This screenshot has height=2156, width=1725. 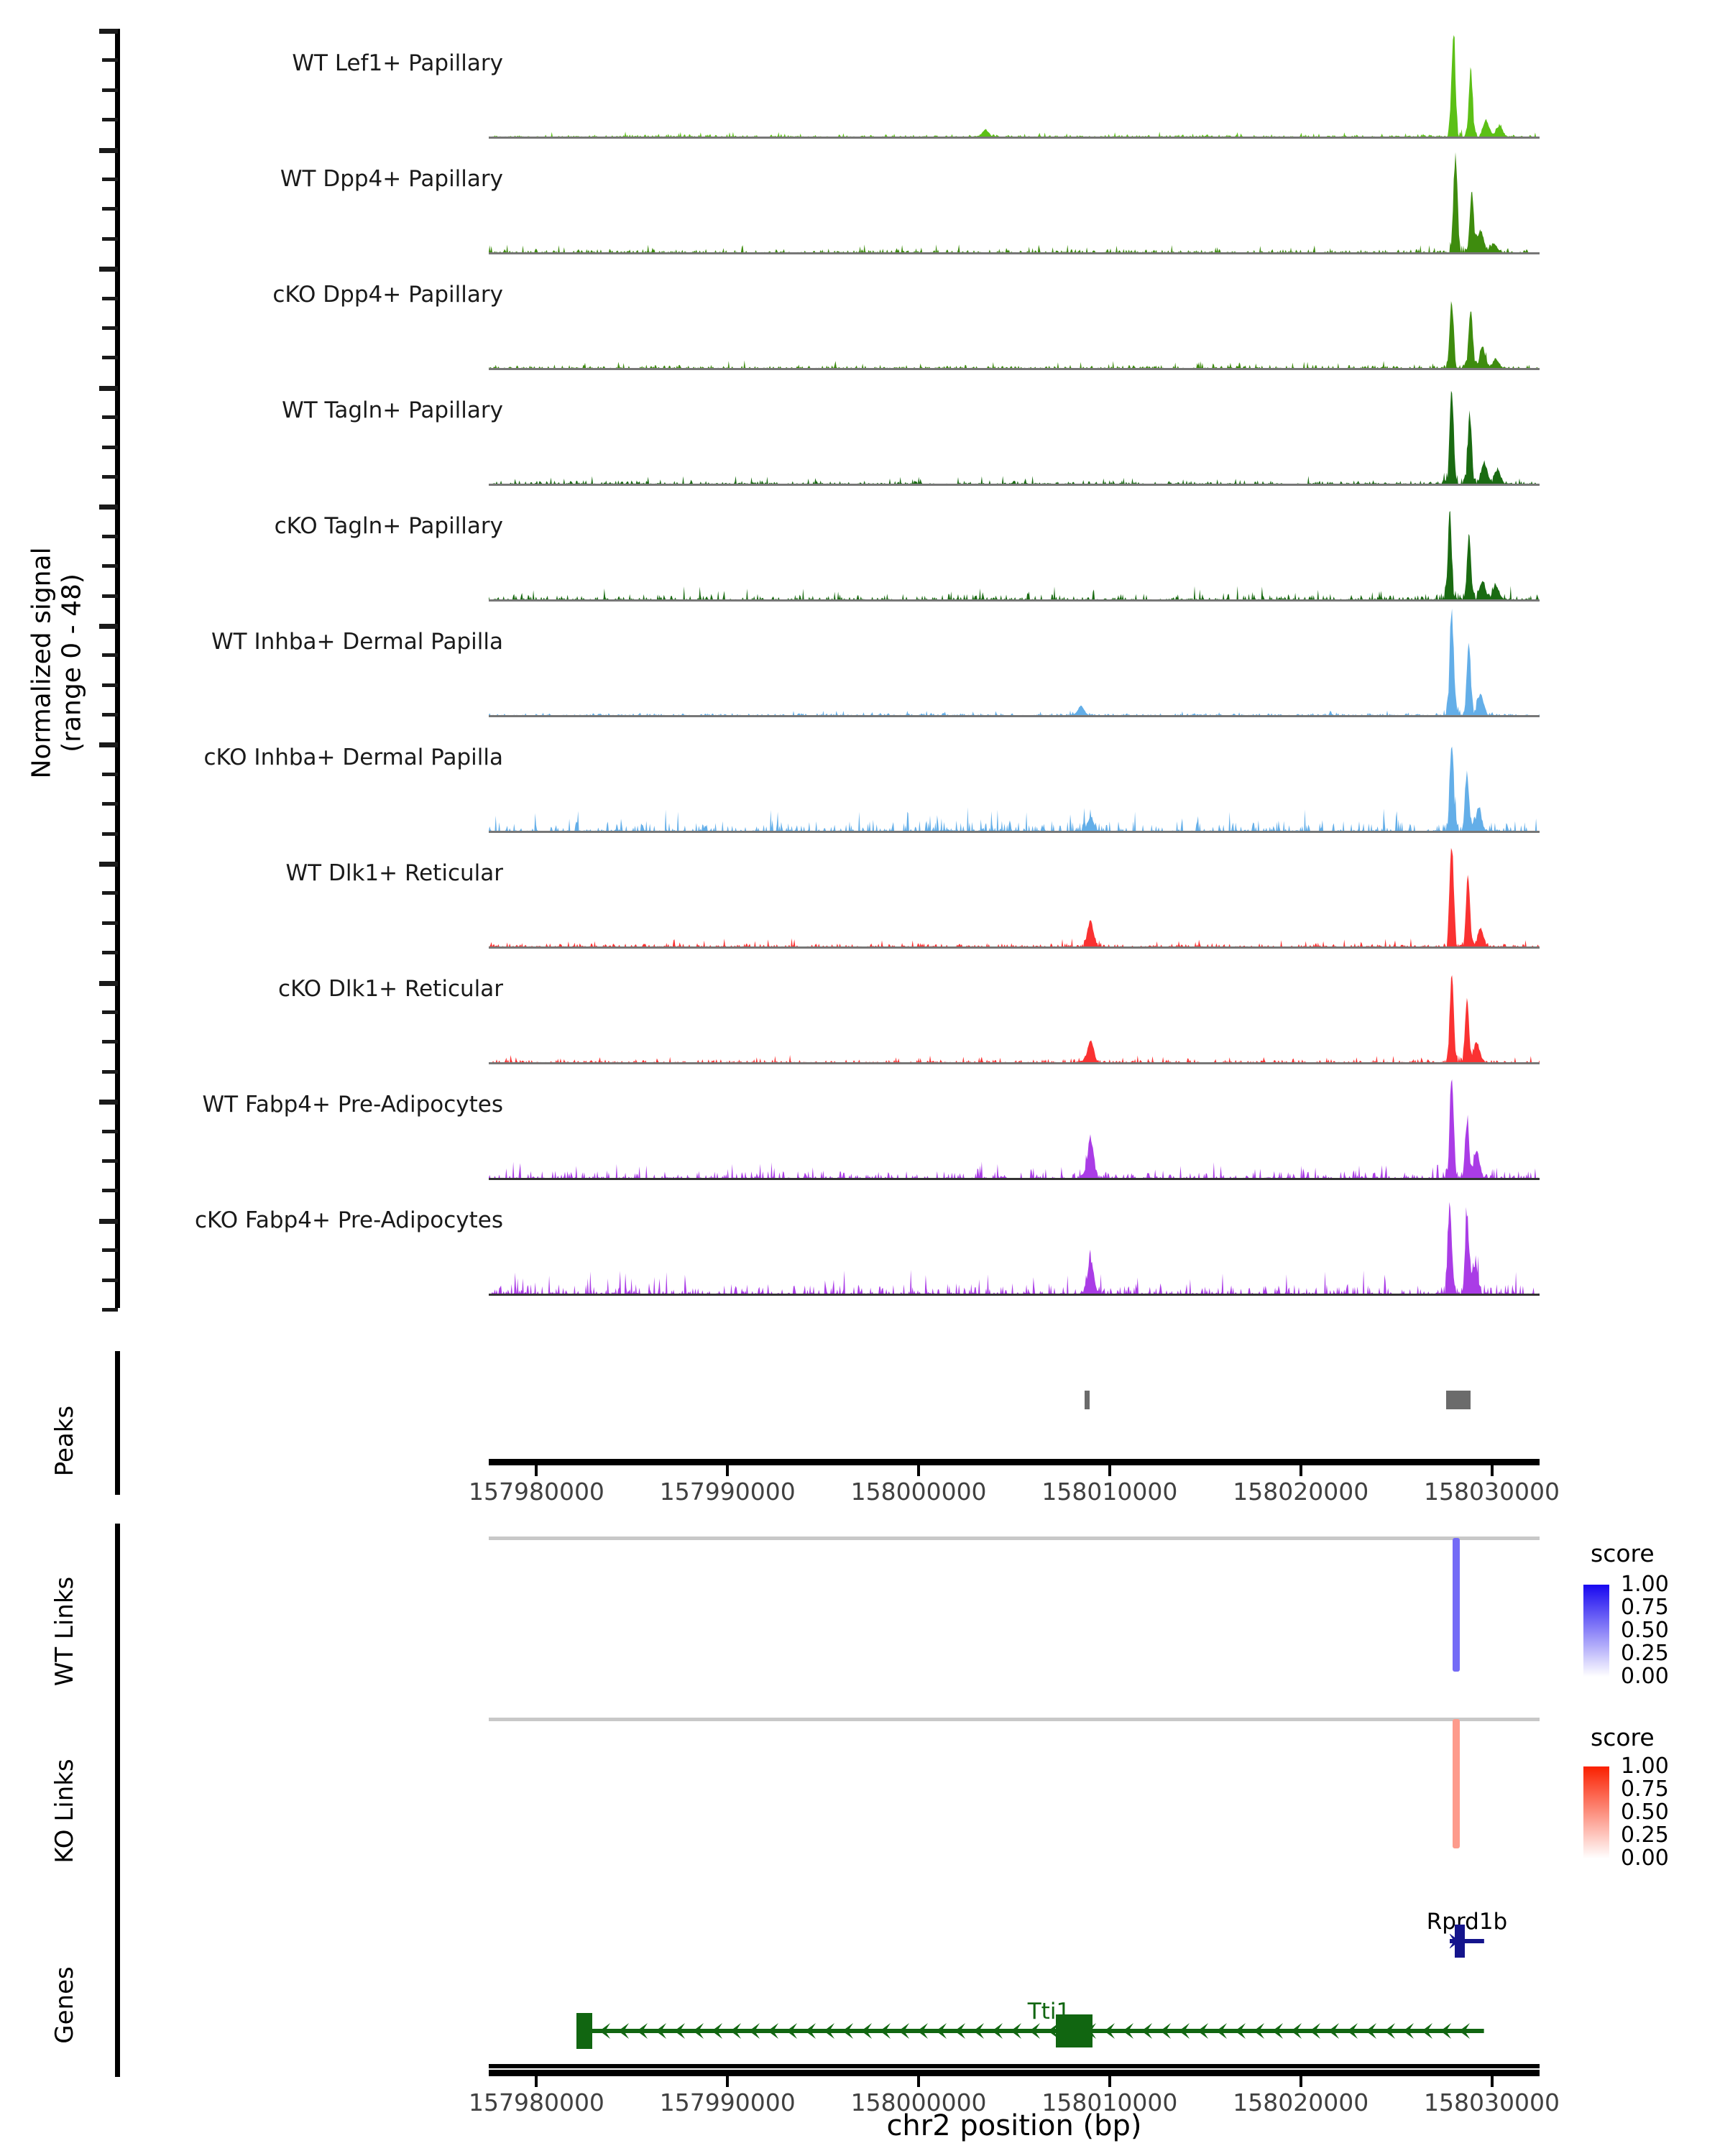 What do you see at coordinates (1301, 1492) in the screenshot?
I see `upper-x-axis-tick-label: 158020000` at bounding box center [1301, 1492].